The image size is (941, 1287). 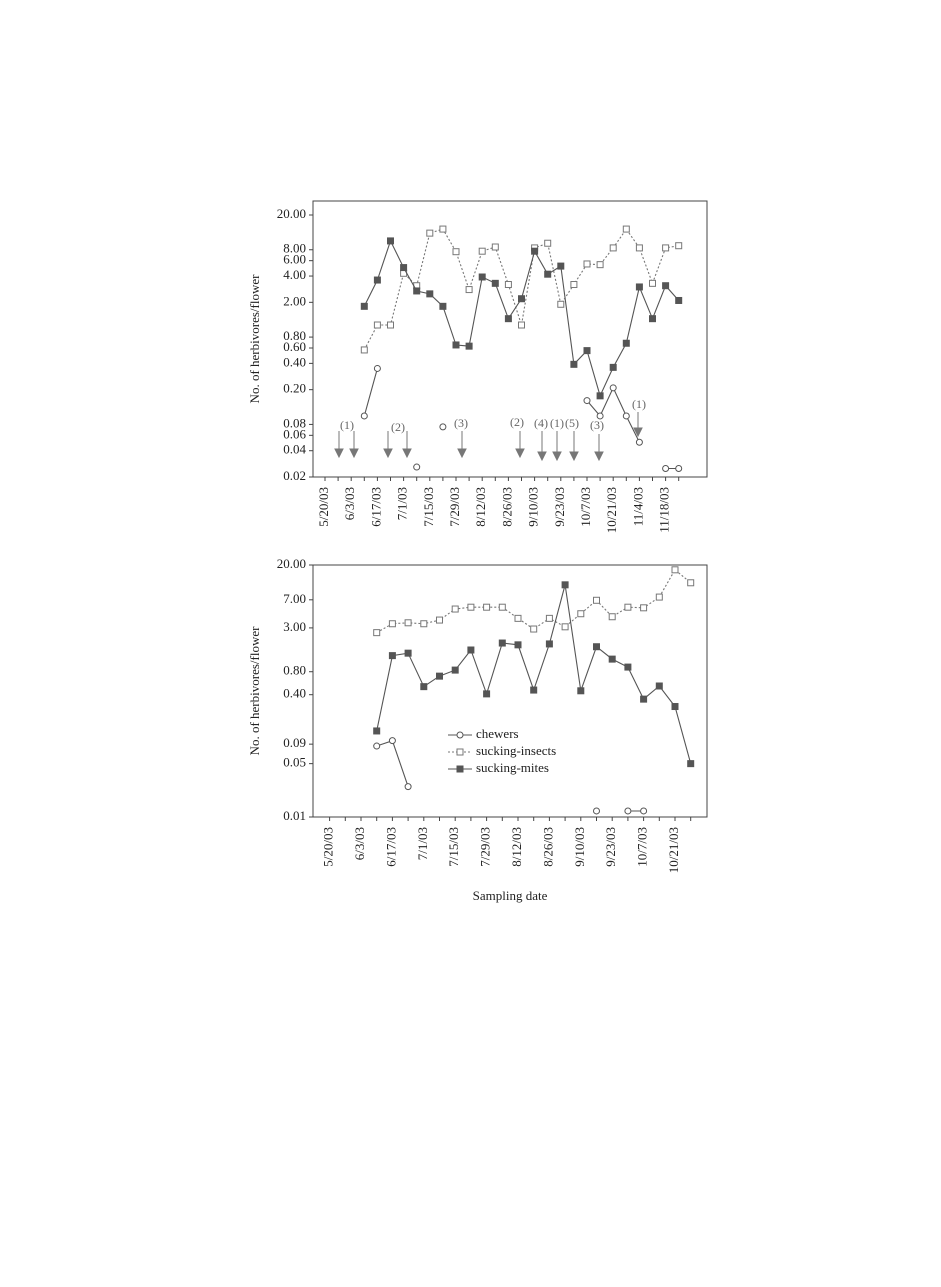 What do you see at coordinates (480, 507) in the screenshot?
I see `x-tick-label: 8/12/03` at bounding box center [480, 507].